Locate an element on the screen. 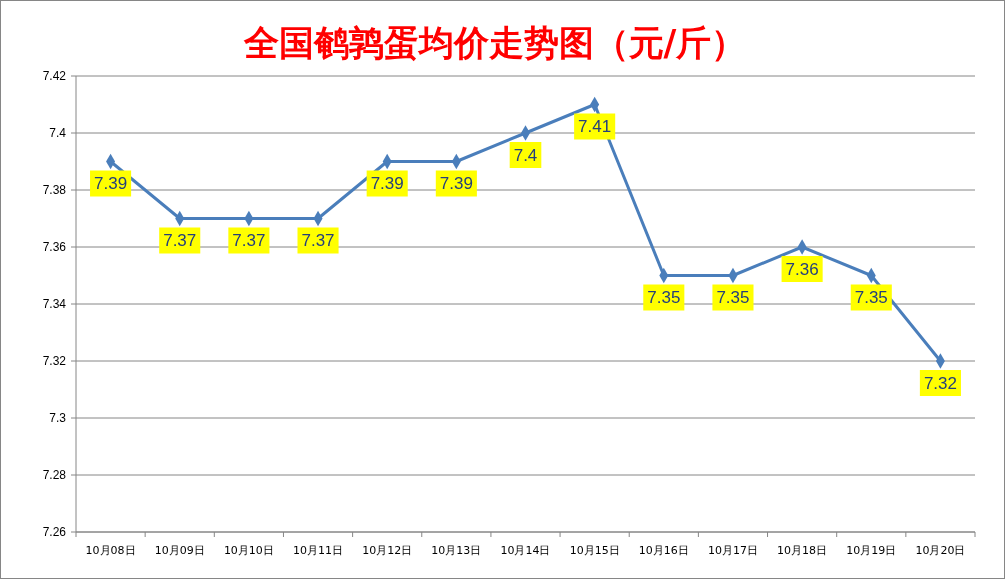  x-tick-label: 10月14日 is located at coordinates (525, 550).